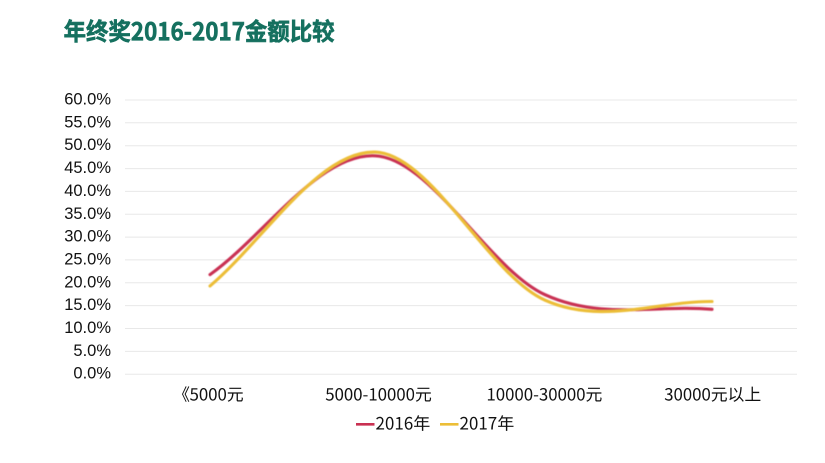 The image size is (825, 463). What do you see at coordinates (87, 328) in the screenshot?
I see `svg-text: 10.0%` at bounding box center [87, 328].